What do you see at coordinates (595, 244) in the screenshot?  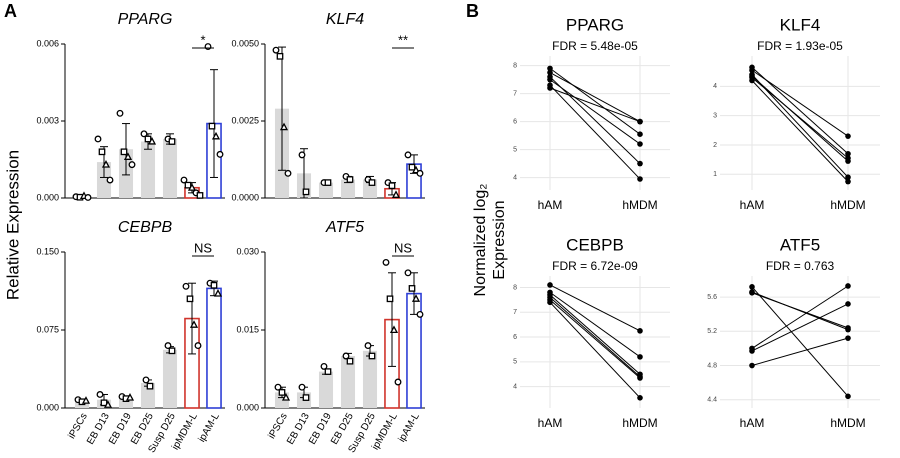 I see `chart-title: CEBPB` at bounding box center [595, 244].